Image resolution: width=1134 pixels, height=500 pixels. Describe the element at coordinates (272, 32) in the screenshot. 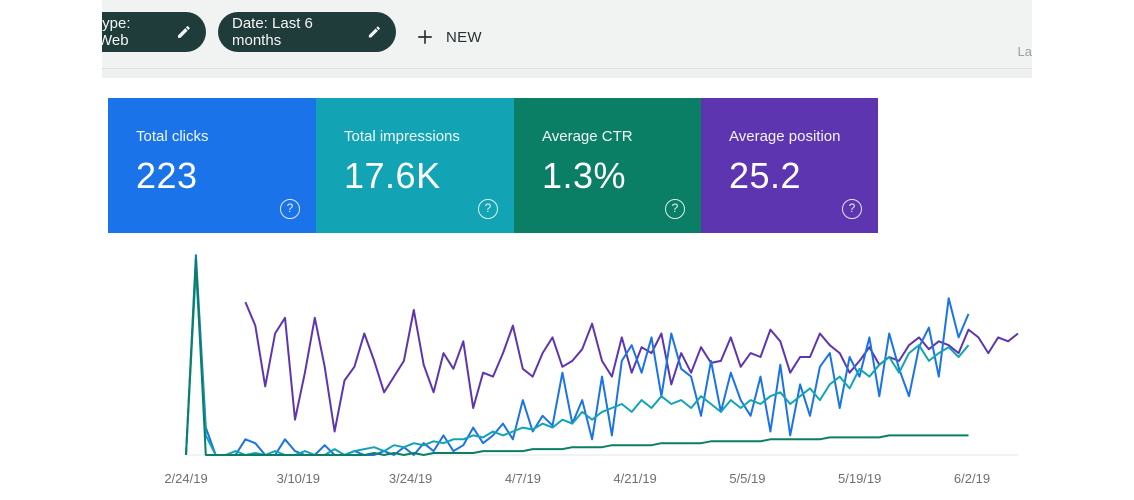

I see `date-filter-label: Date: Last 6 months` at that location.